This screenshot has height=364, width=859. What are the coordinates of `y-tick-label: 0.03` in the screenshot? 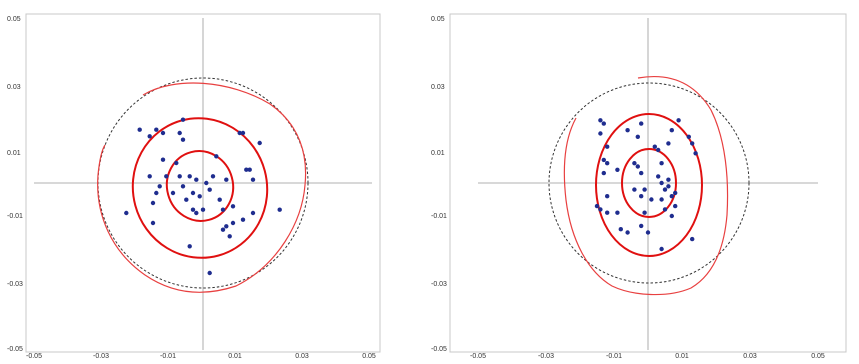 It's located at (14, 87).